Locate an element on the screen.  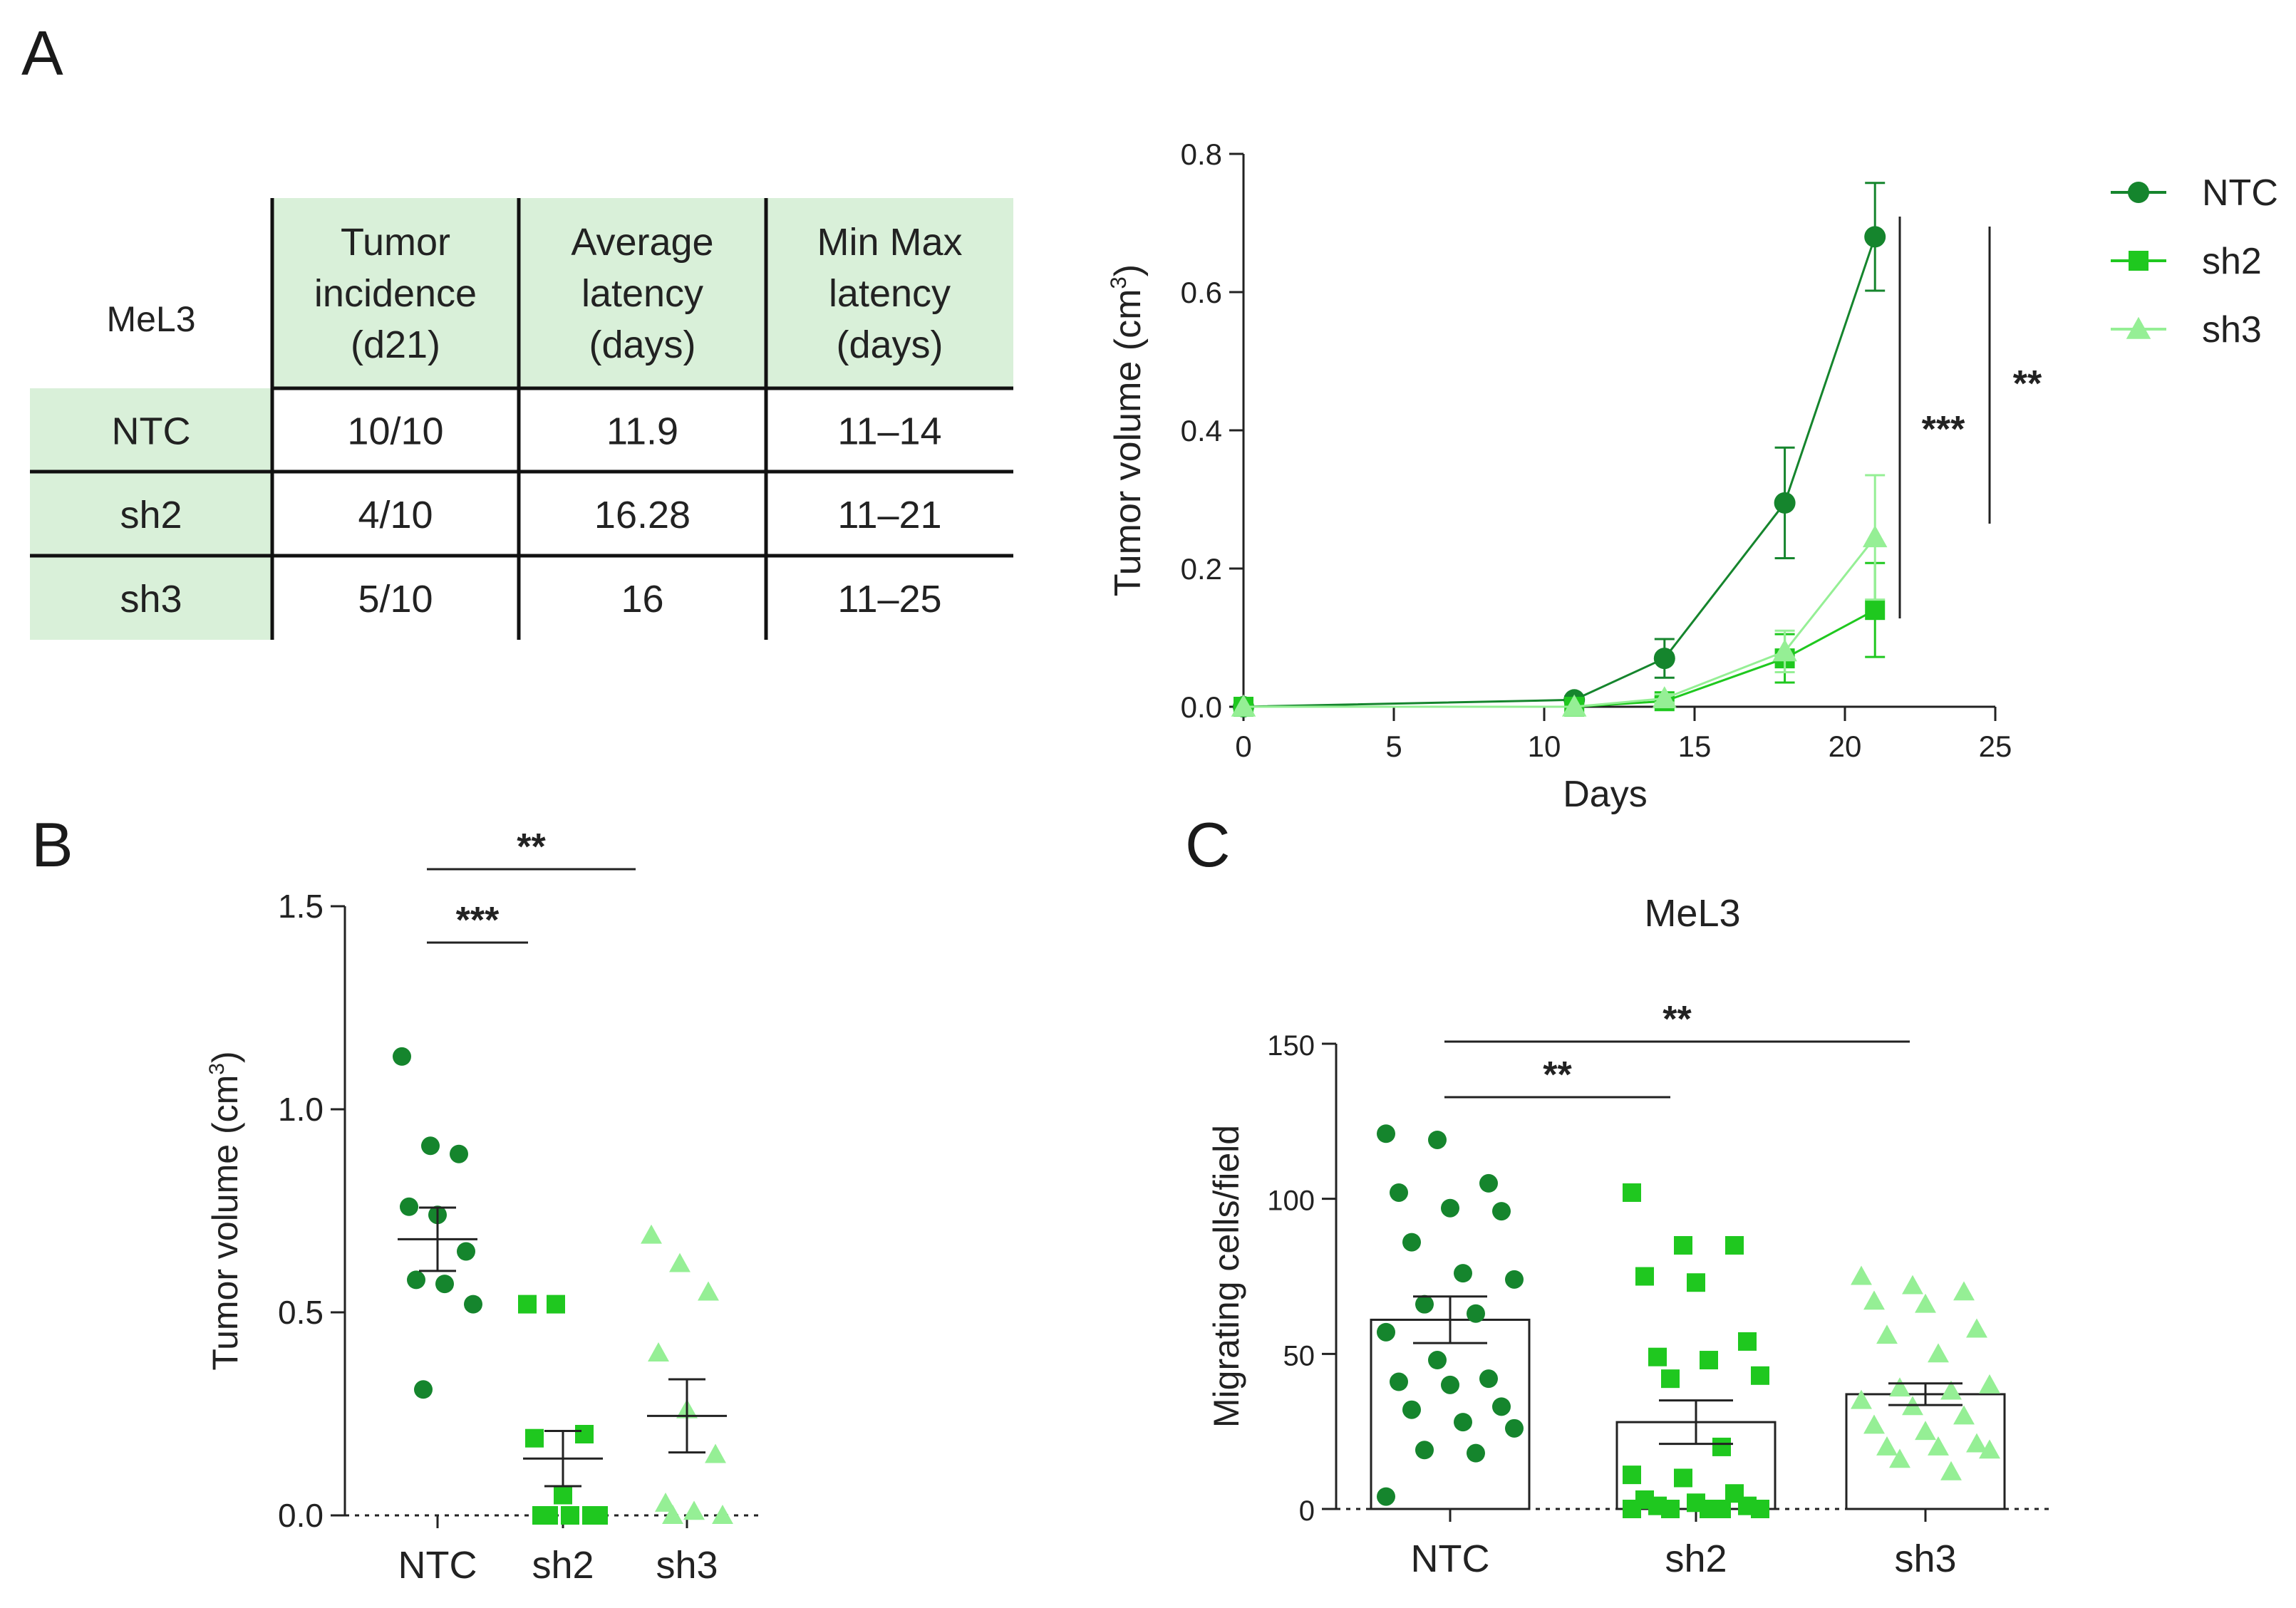
table-cell: 11–14 is located at coordinates (889, 432).